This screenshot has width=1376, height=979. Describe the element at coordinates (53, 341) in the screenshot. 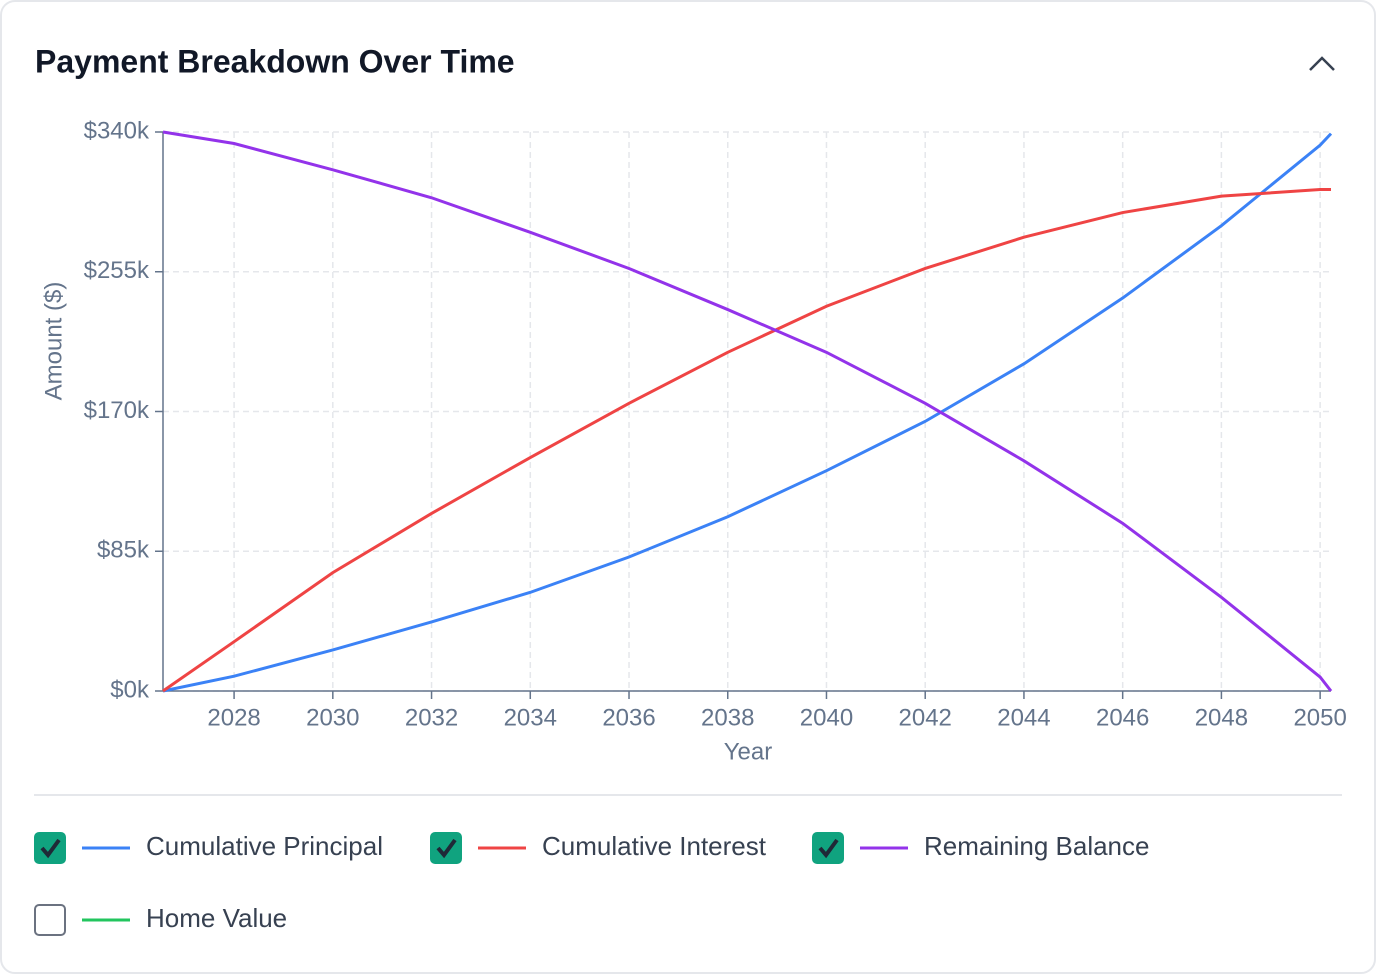

I see `y-axis-label: Amount ($)` at that location.